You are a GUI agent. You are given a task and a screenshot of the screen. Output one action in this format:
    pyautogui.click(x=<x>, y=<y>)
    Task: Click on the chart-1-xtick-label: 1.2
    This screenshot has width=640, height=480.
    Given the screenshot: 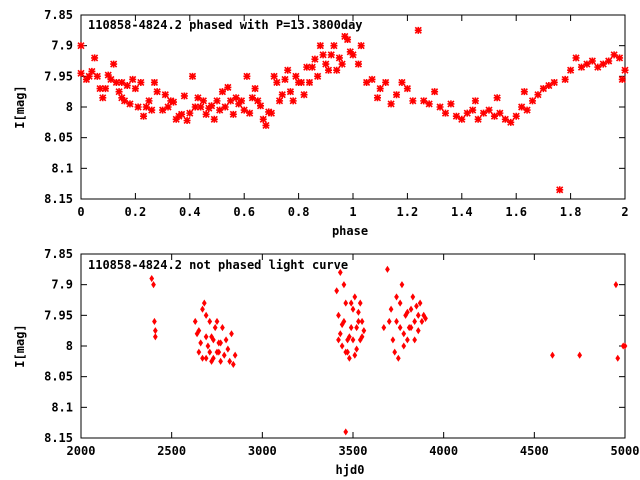 What is the action you would take?
    pyautogui.click(x=408, y=212)
    